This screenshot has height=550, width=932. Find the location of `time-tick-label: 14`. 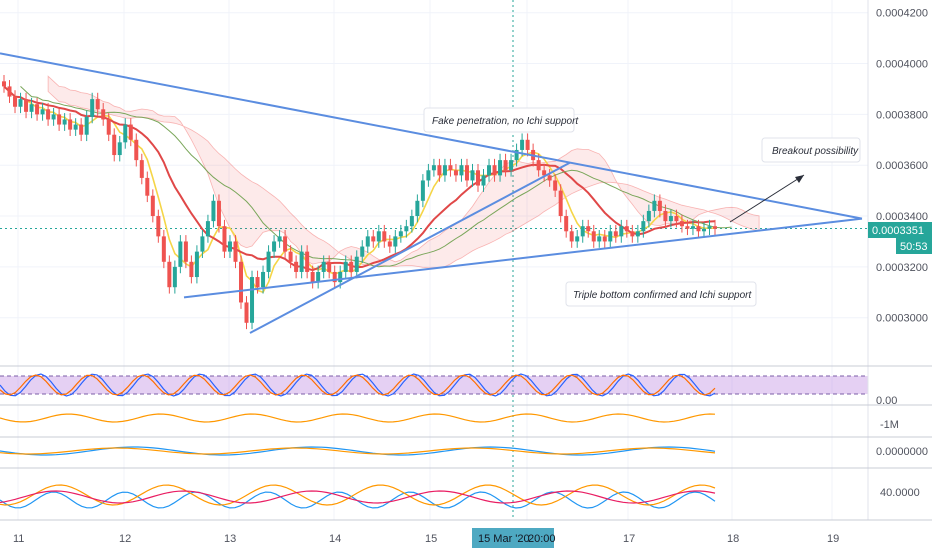

time-tick-label: 14 is located at coordinates (335, 539).